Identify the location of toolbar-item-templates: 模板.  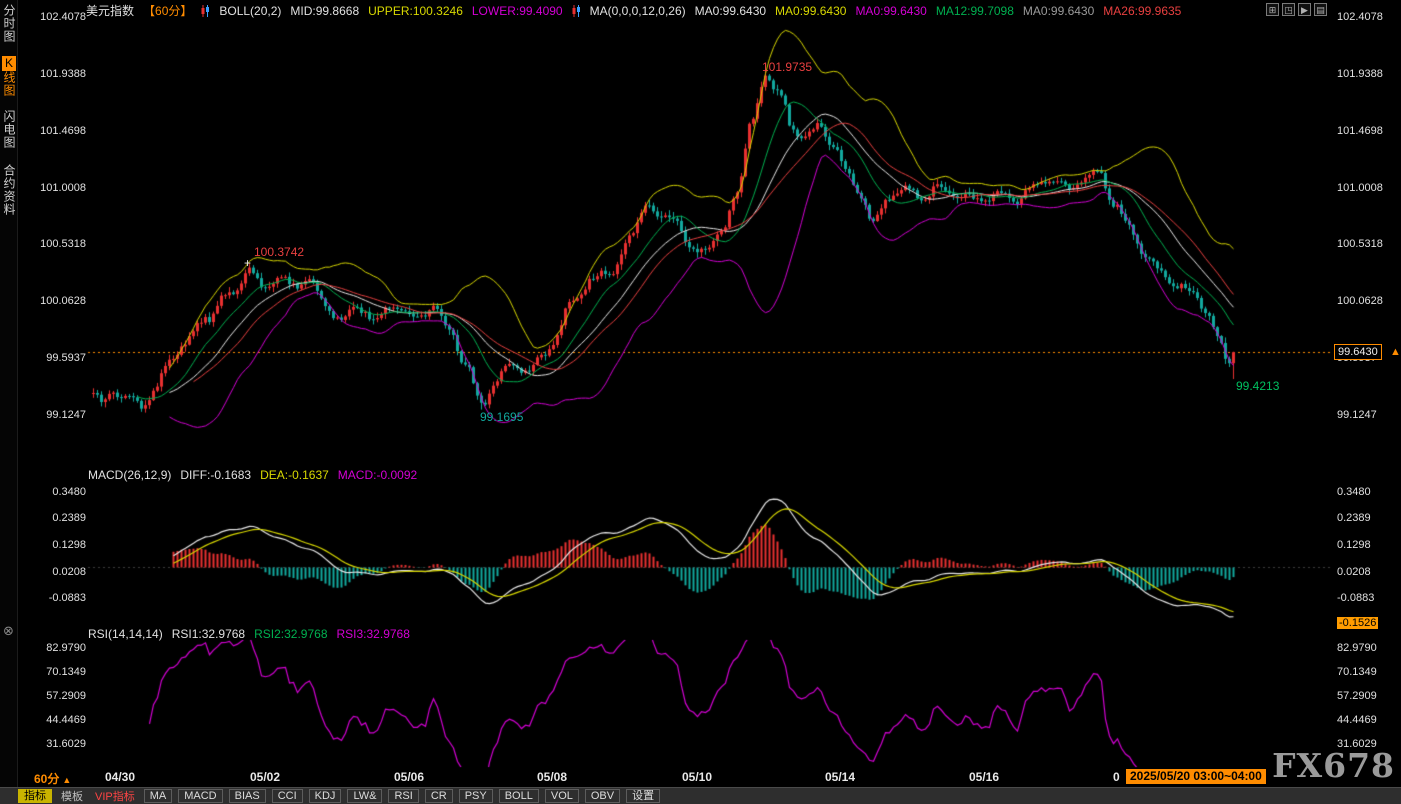
(72, 797).